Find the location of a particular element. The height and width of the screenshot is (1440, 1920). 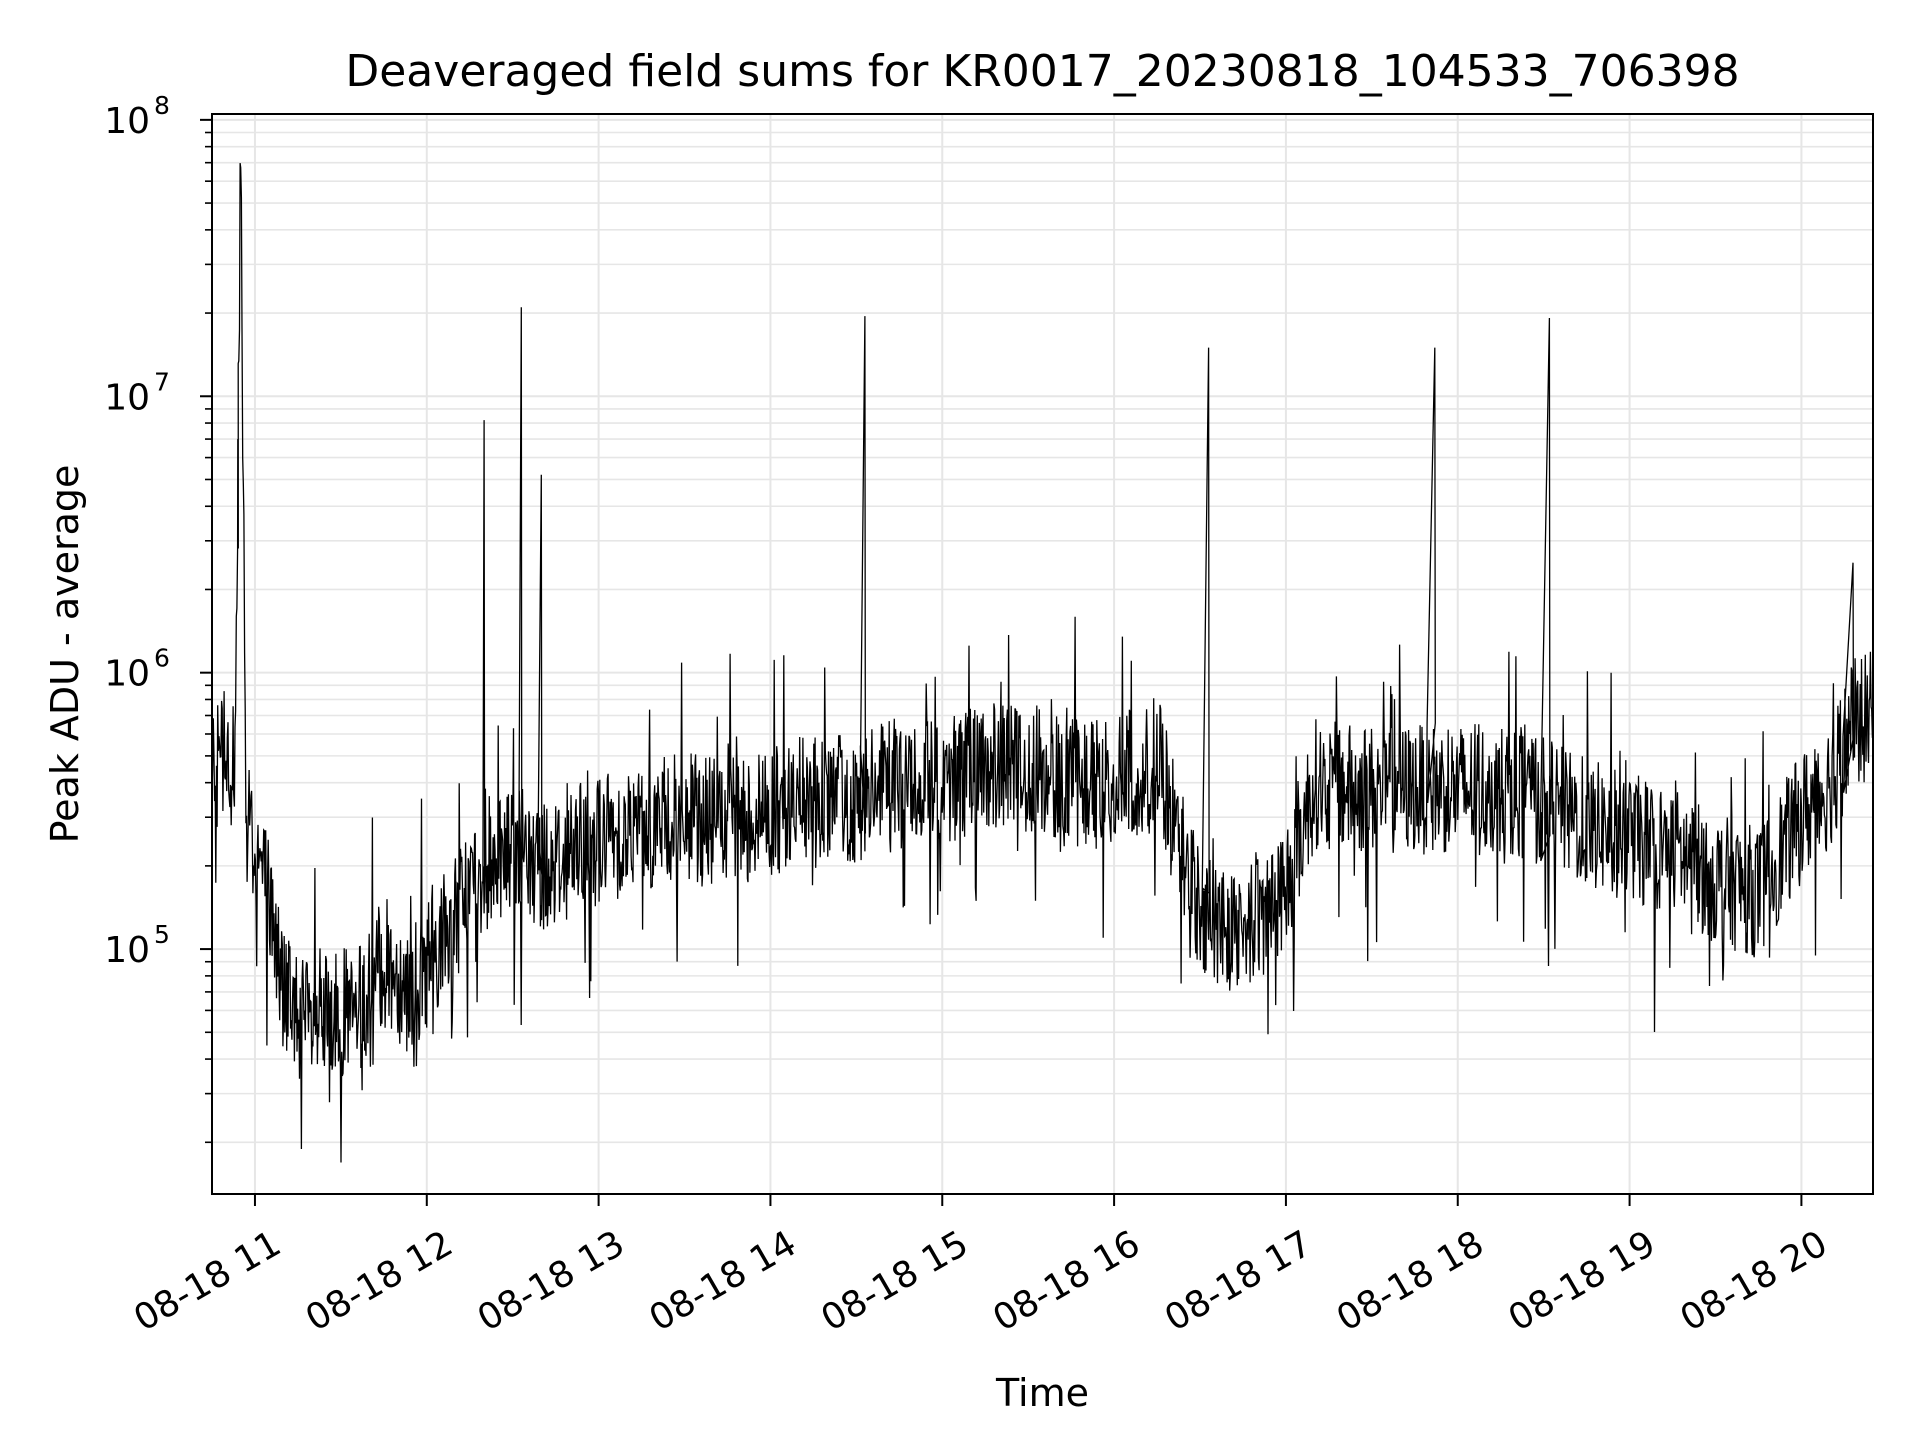

y-axis-label: Peak ADU - average is located at coordinates (65, 654).